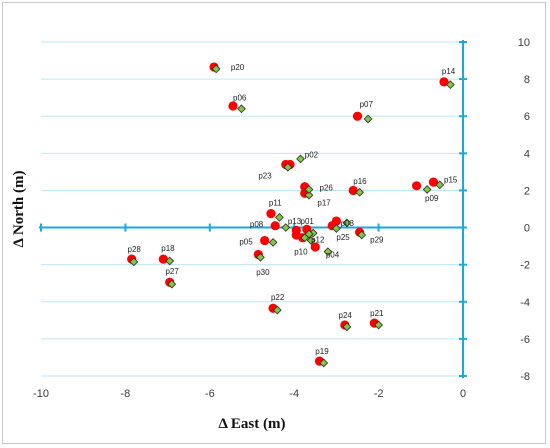 The image size is (550, 448). What do you see at coordinates (359, 192) in the screenshot?
I see `point-diamond-p16` at bounding box center [359, 192].